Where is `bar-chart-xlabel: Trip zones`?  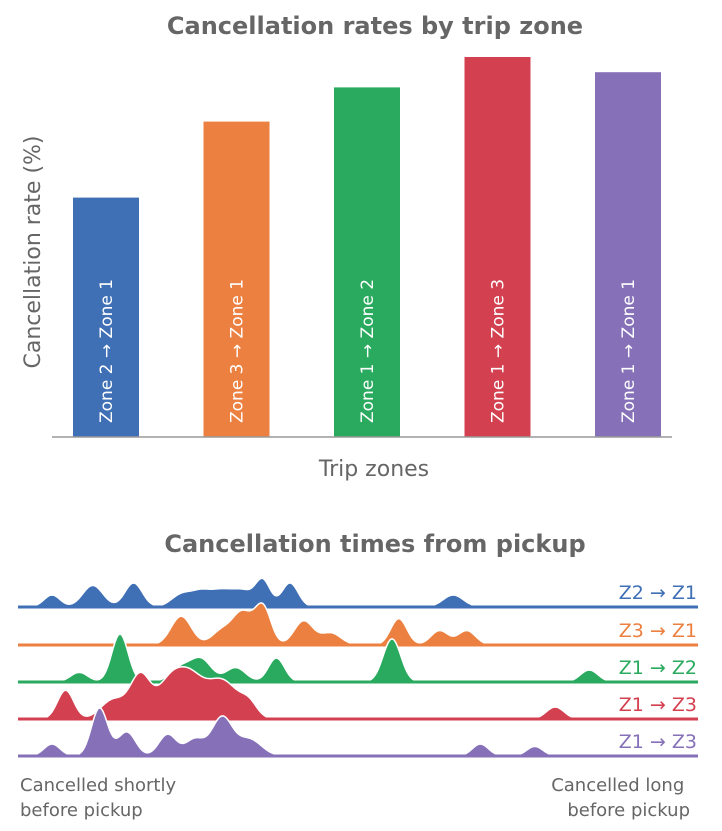
bar-chart-xlabel: Trip zones is located at coordinates (373, 469).